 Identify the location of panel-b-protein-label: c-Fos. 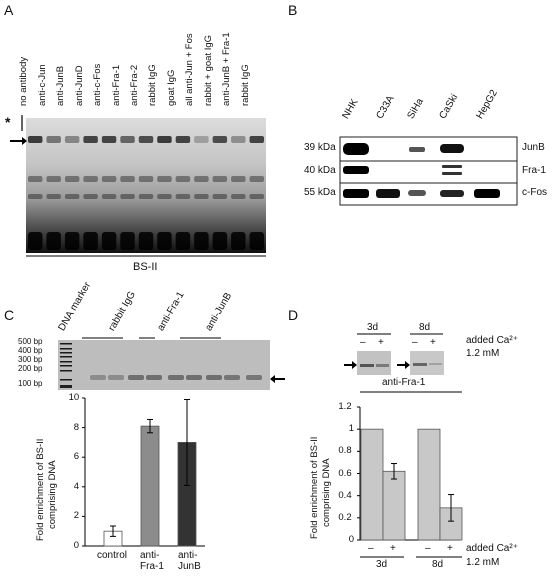
(534, 192).